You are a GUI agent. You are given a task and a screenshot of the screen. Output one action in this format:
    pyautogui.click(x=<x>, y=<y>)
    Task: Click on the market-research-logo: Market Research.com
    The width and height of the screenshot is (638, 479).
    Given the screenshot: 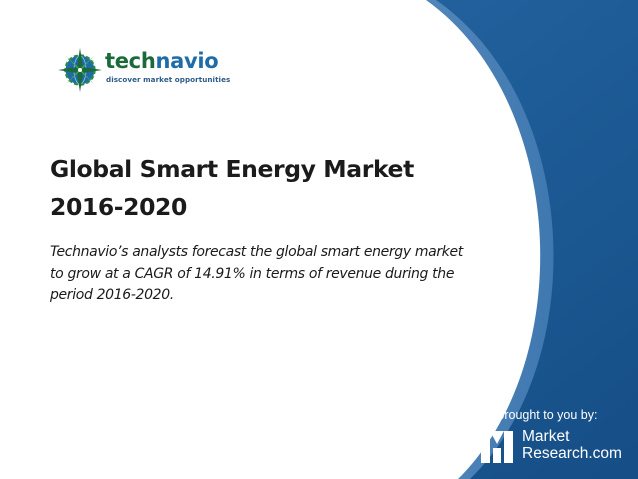 What is the action you would take?
    pyautogui.click(x=551, y=447)
    